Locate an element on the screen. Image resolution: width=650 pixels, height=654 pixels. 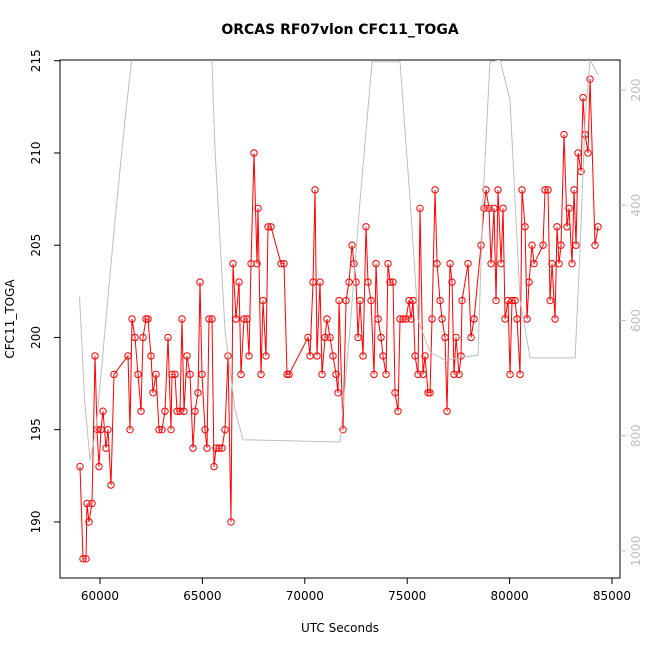
y-tick-label: 195 is located at coordinates (36, 429).